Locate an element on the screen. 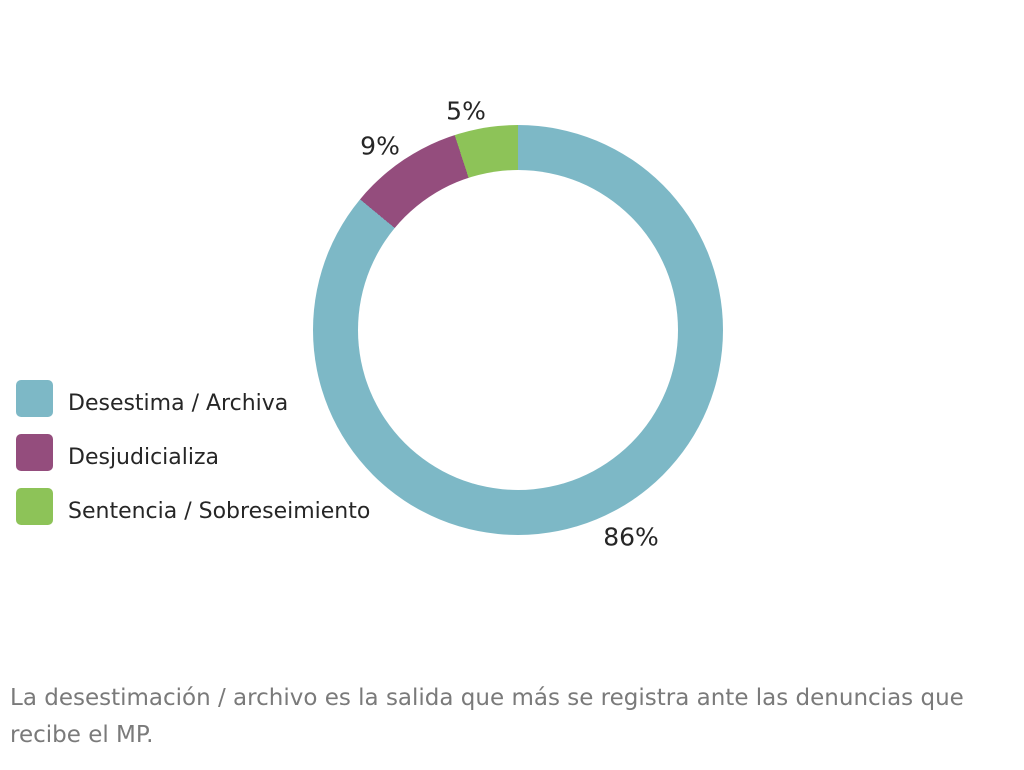  legend-item-desjudicializa: Desjudicializa is located at coordinates (193, 452).